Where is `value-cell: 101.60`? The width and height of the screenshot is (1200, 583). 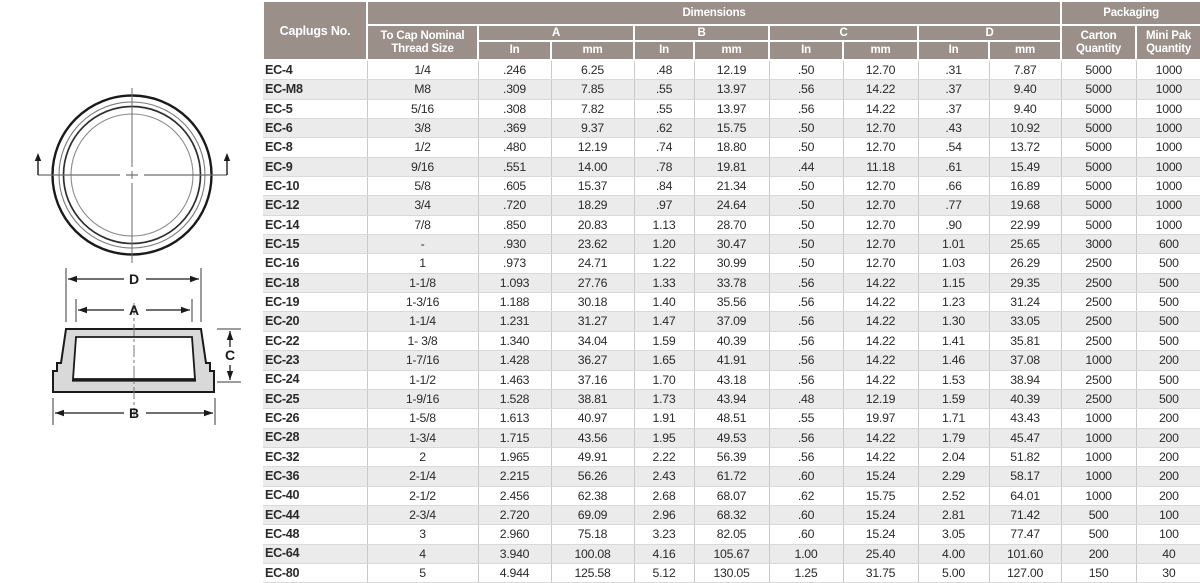 value-cell: 101.60 is located at coordinates (1025, 554).